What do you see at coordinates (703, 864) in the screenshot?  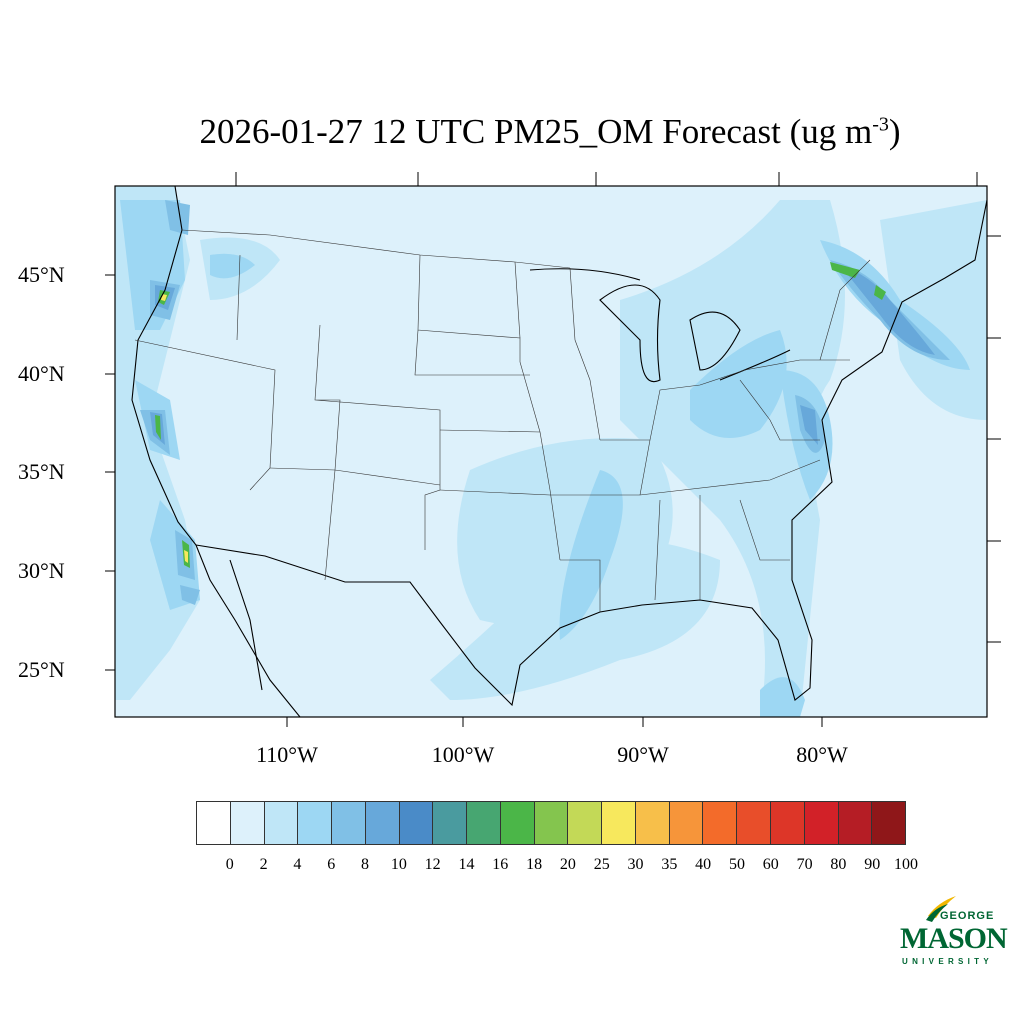 I see `colorbar-label: 40` at bounding box center [703, 864].